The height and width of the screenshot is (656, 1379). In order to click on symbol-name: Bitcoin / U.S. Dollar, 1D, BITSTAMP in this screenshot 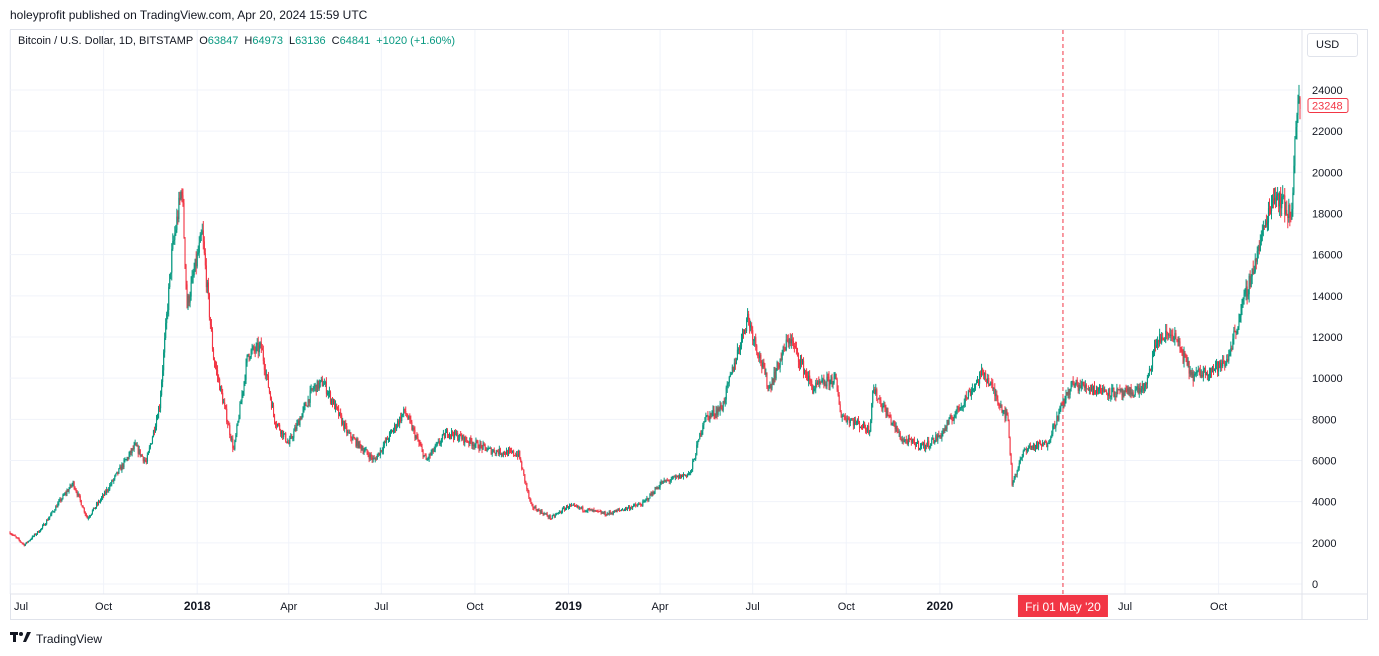, I will do `click(106, 41)`.